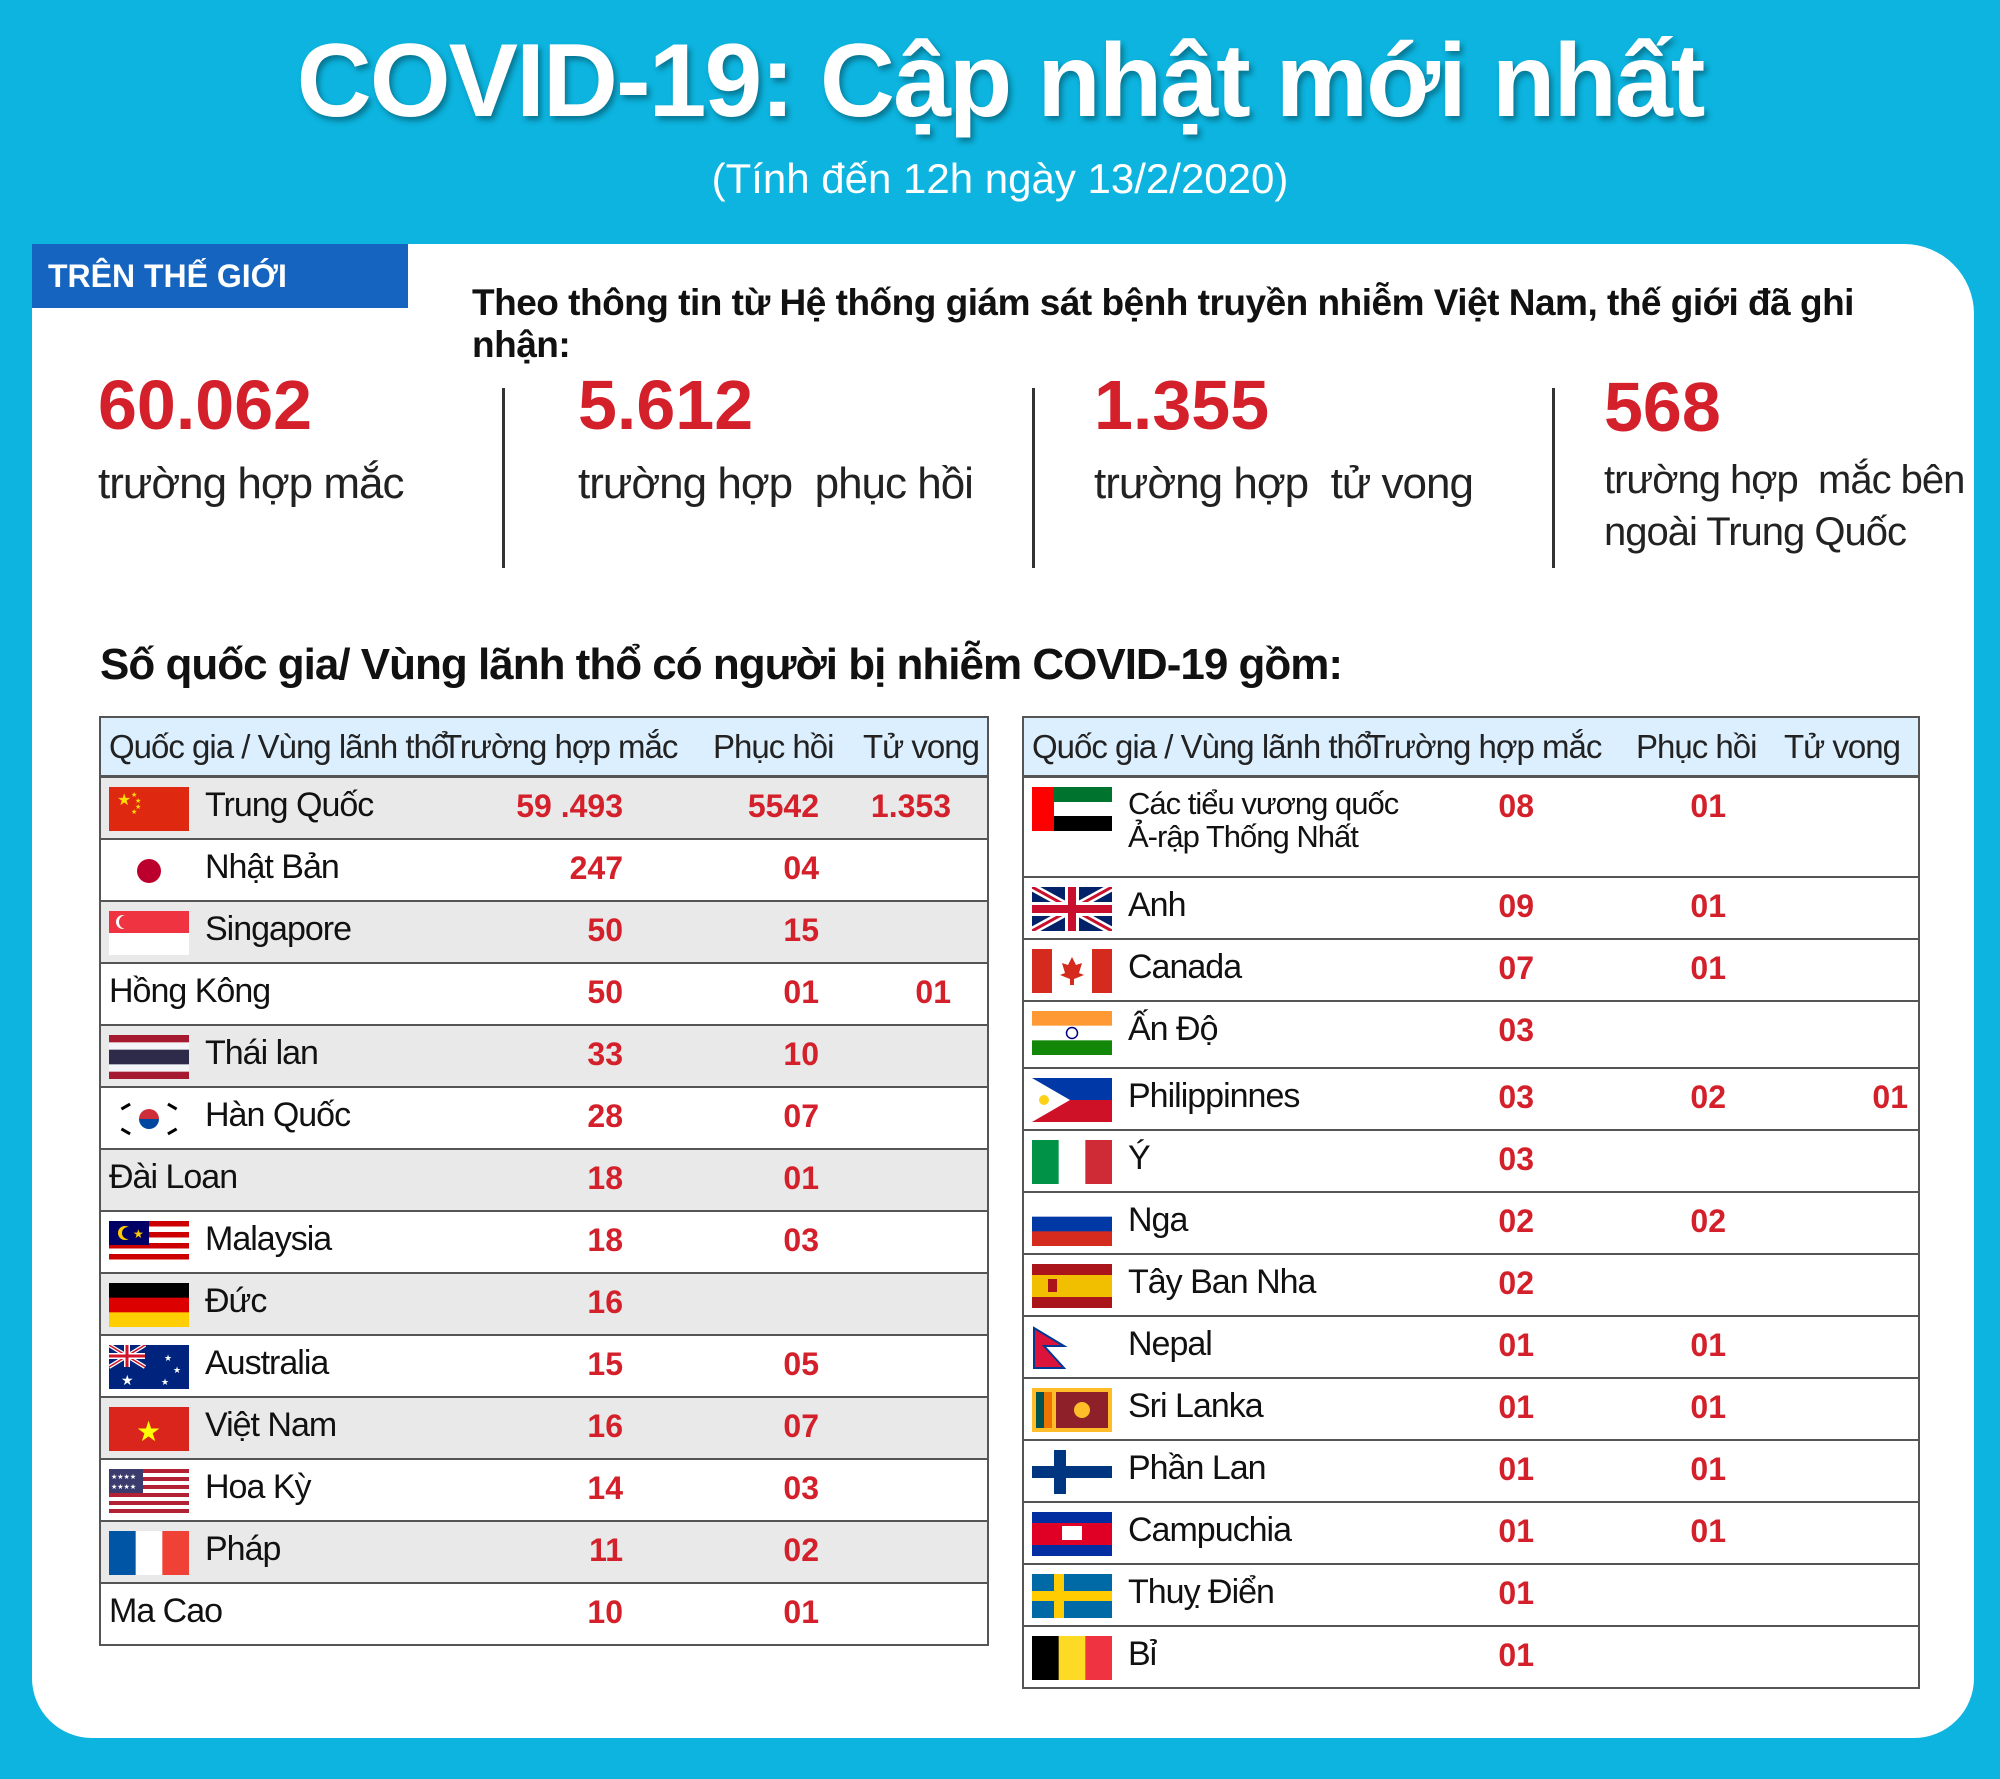 This screenshot has width=2000, height=1779. Describe the element at coordinates (783, 806) in the screenshot. I see `value-recovered: 5542` at that location.